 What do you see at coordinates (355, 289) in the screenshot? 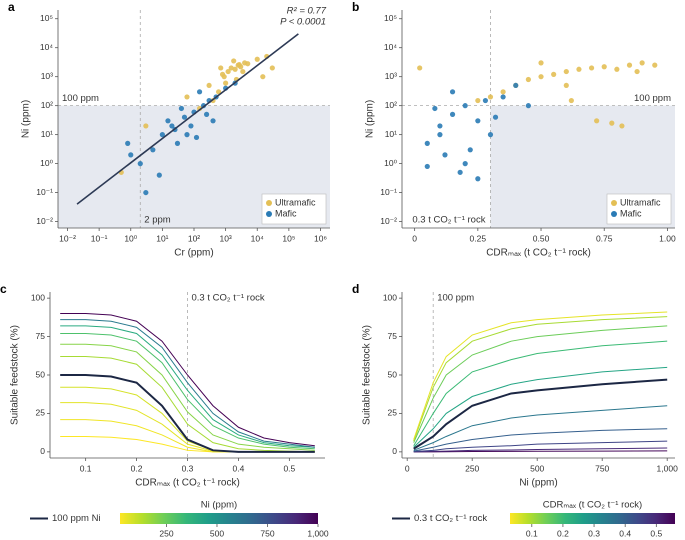
I see `panel-label: d` at bounding box center [355, 289].